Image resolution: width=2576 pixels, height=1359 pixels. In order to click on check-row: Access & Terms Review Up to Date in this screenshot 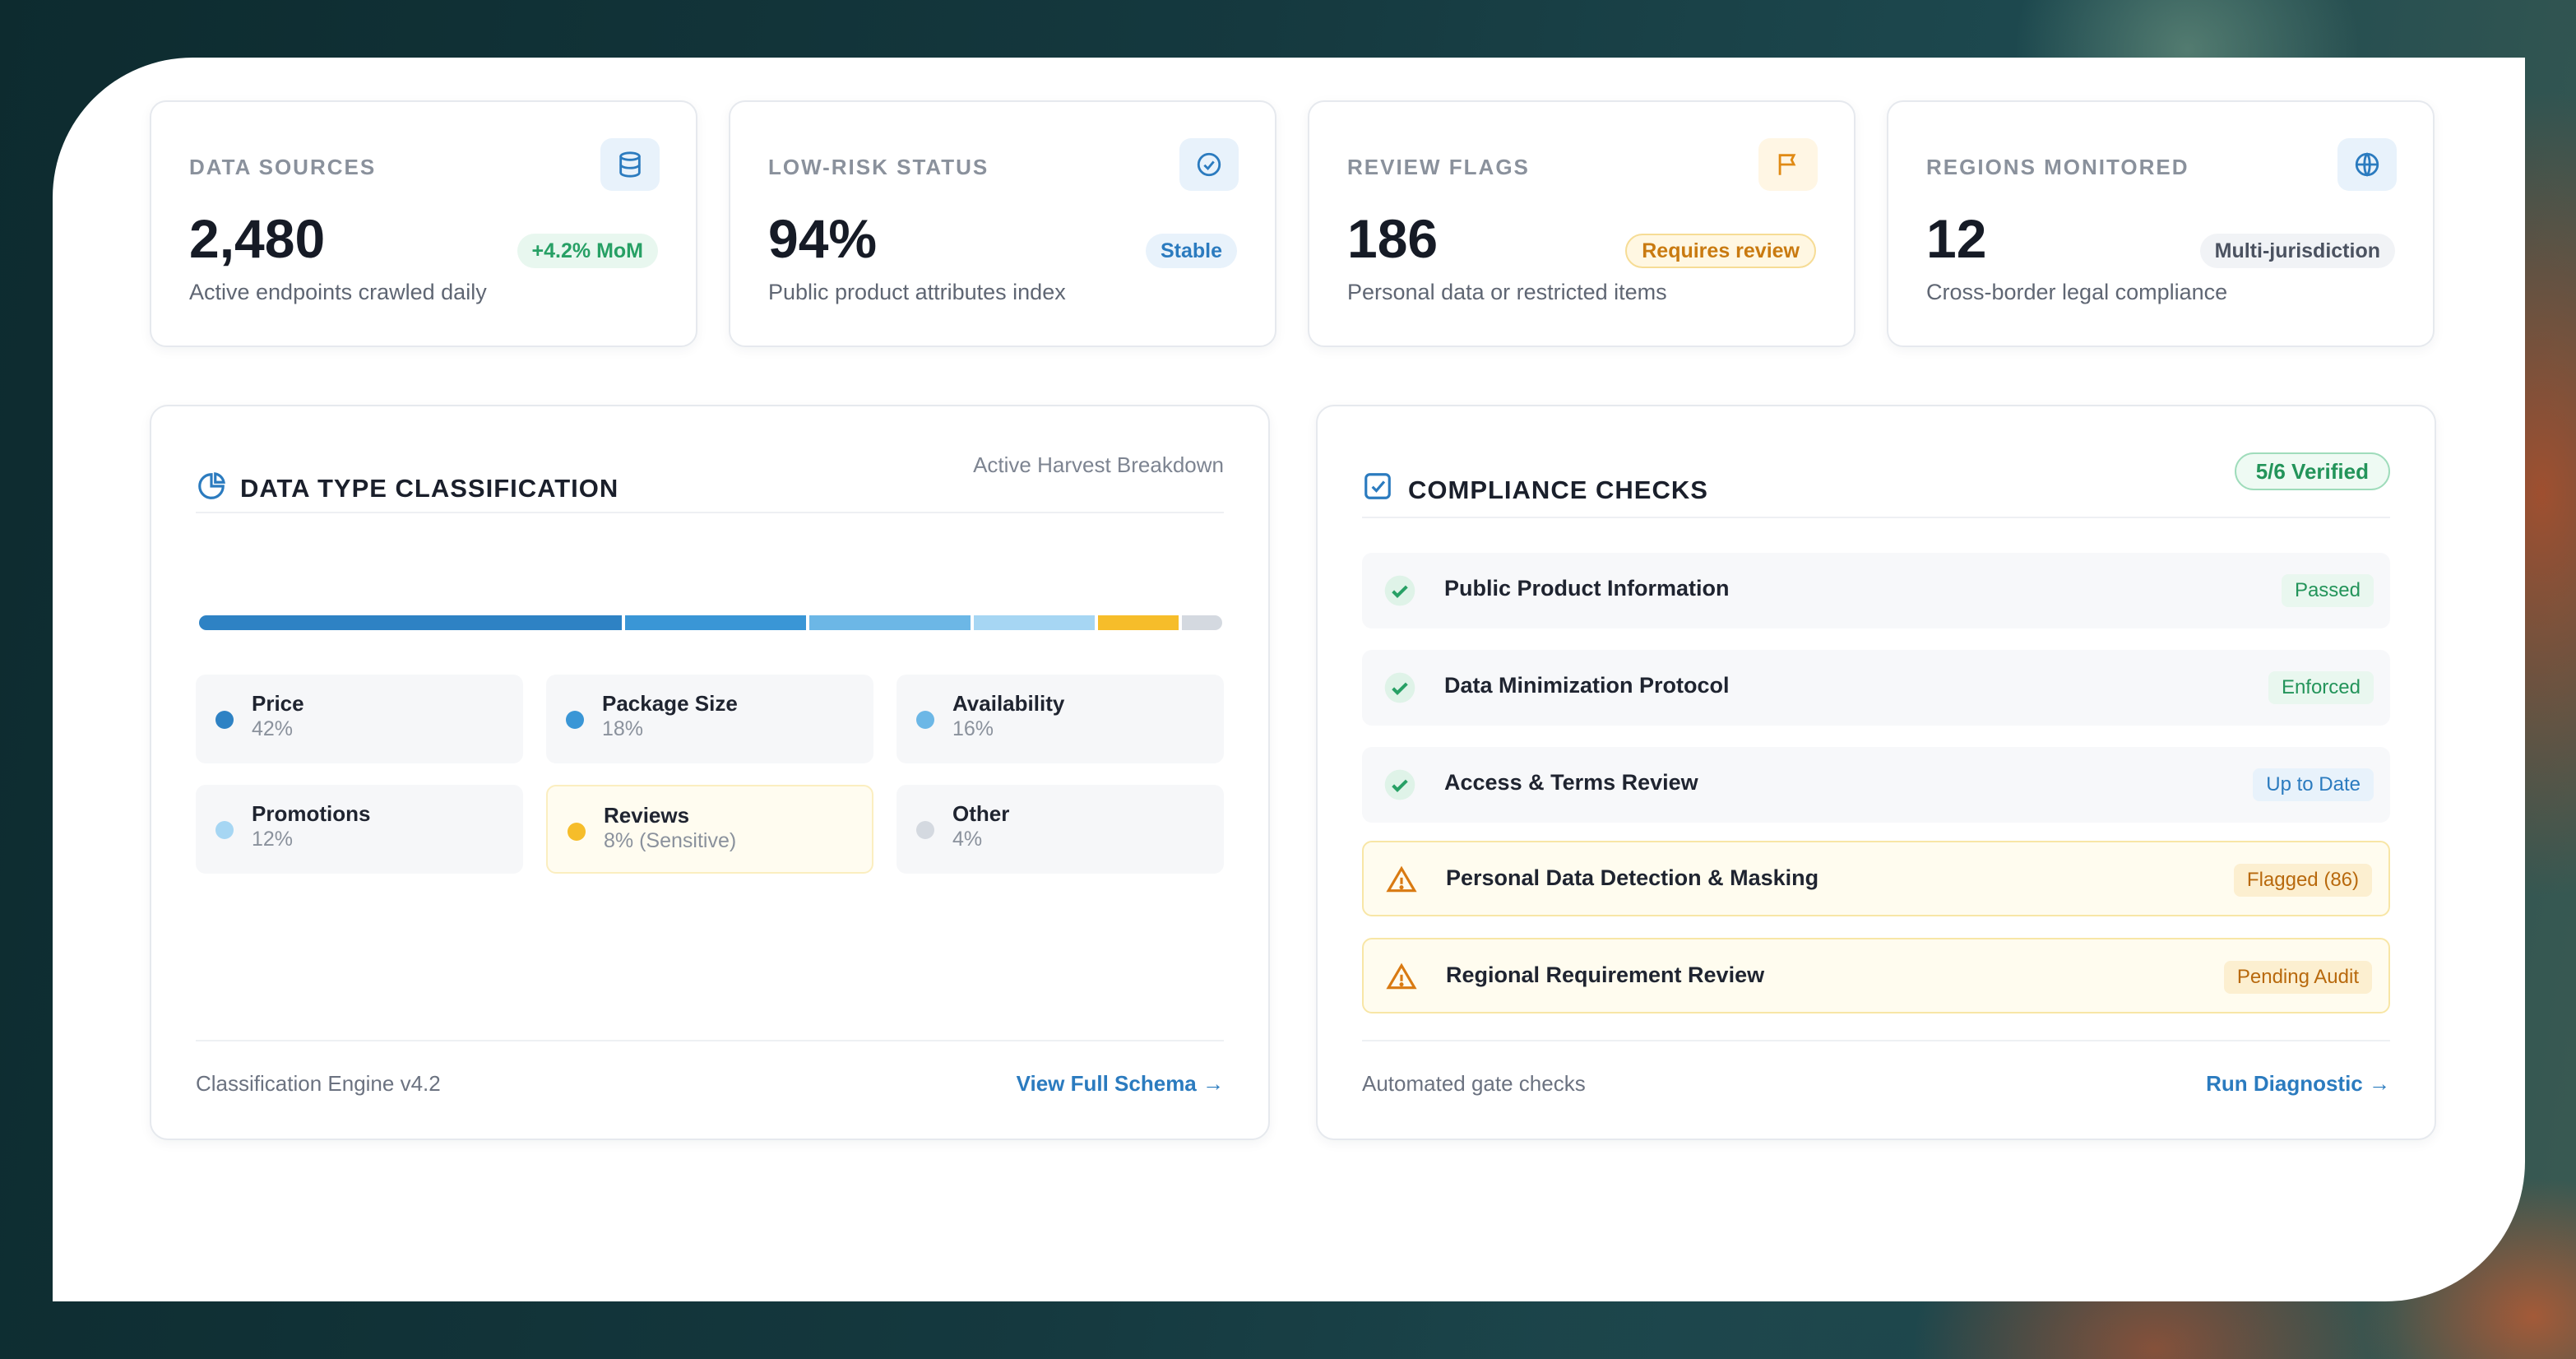, I will do `click(1876, 785)`.